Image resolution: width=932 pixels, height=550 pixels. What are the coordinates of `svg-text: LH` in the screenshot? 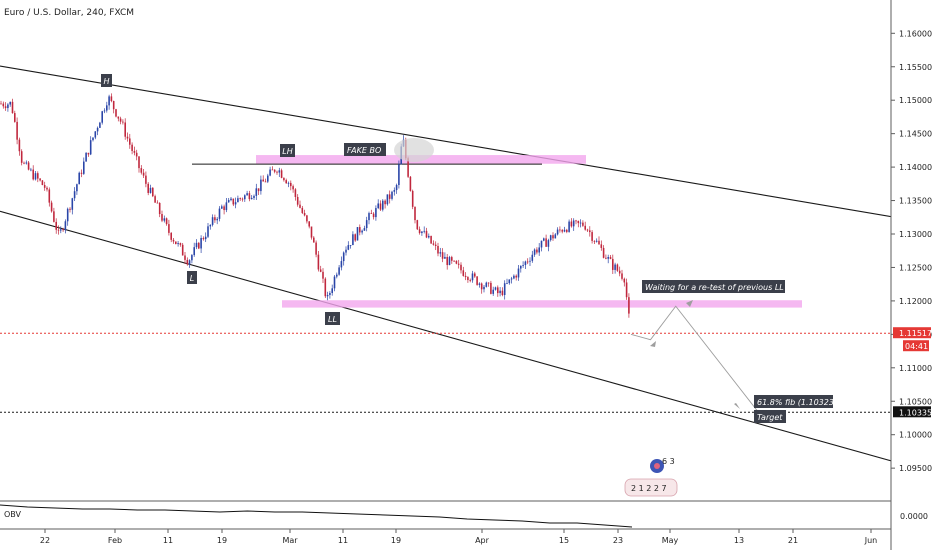 It's located at (287, 151).